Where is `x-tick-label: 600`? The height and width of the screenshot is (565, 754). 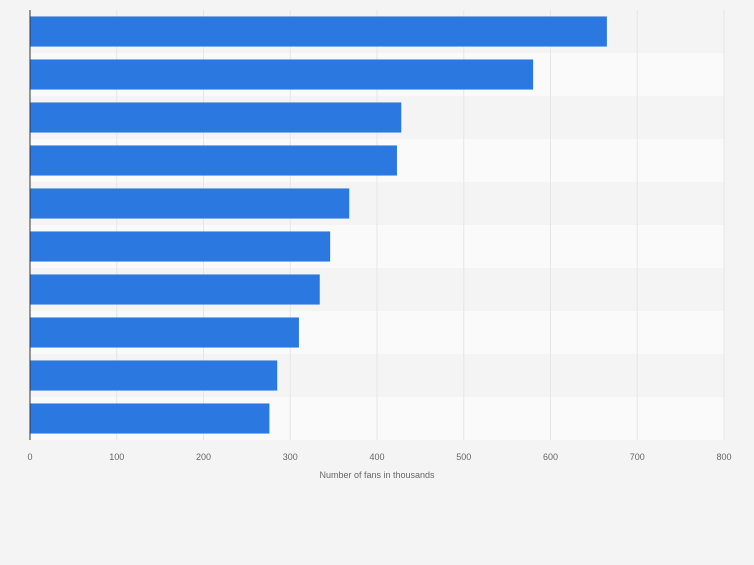
x-tick-label: 600 is located at coordinates (550, 457).